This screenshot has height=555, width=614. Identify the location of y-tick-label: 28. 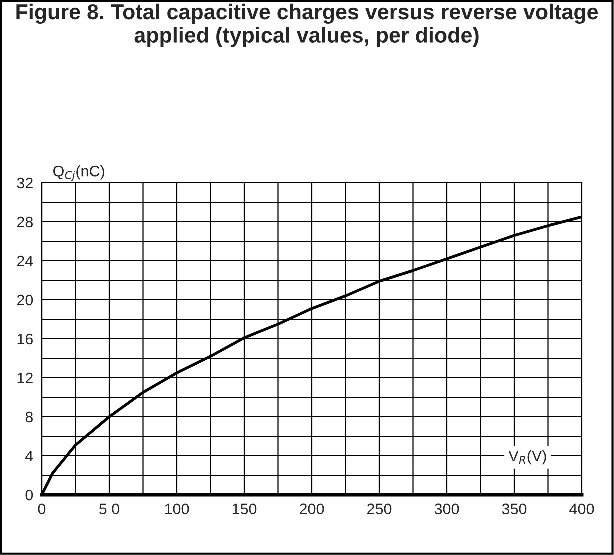
(25, 222).